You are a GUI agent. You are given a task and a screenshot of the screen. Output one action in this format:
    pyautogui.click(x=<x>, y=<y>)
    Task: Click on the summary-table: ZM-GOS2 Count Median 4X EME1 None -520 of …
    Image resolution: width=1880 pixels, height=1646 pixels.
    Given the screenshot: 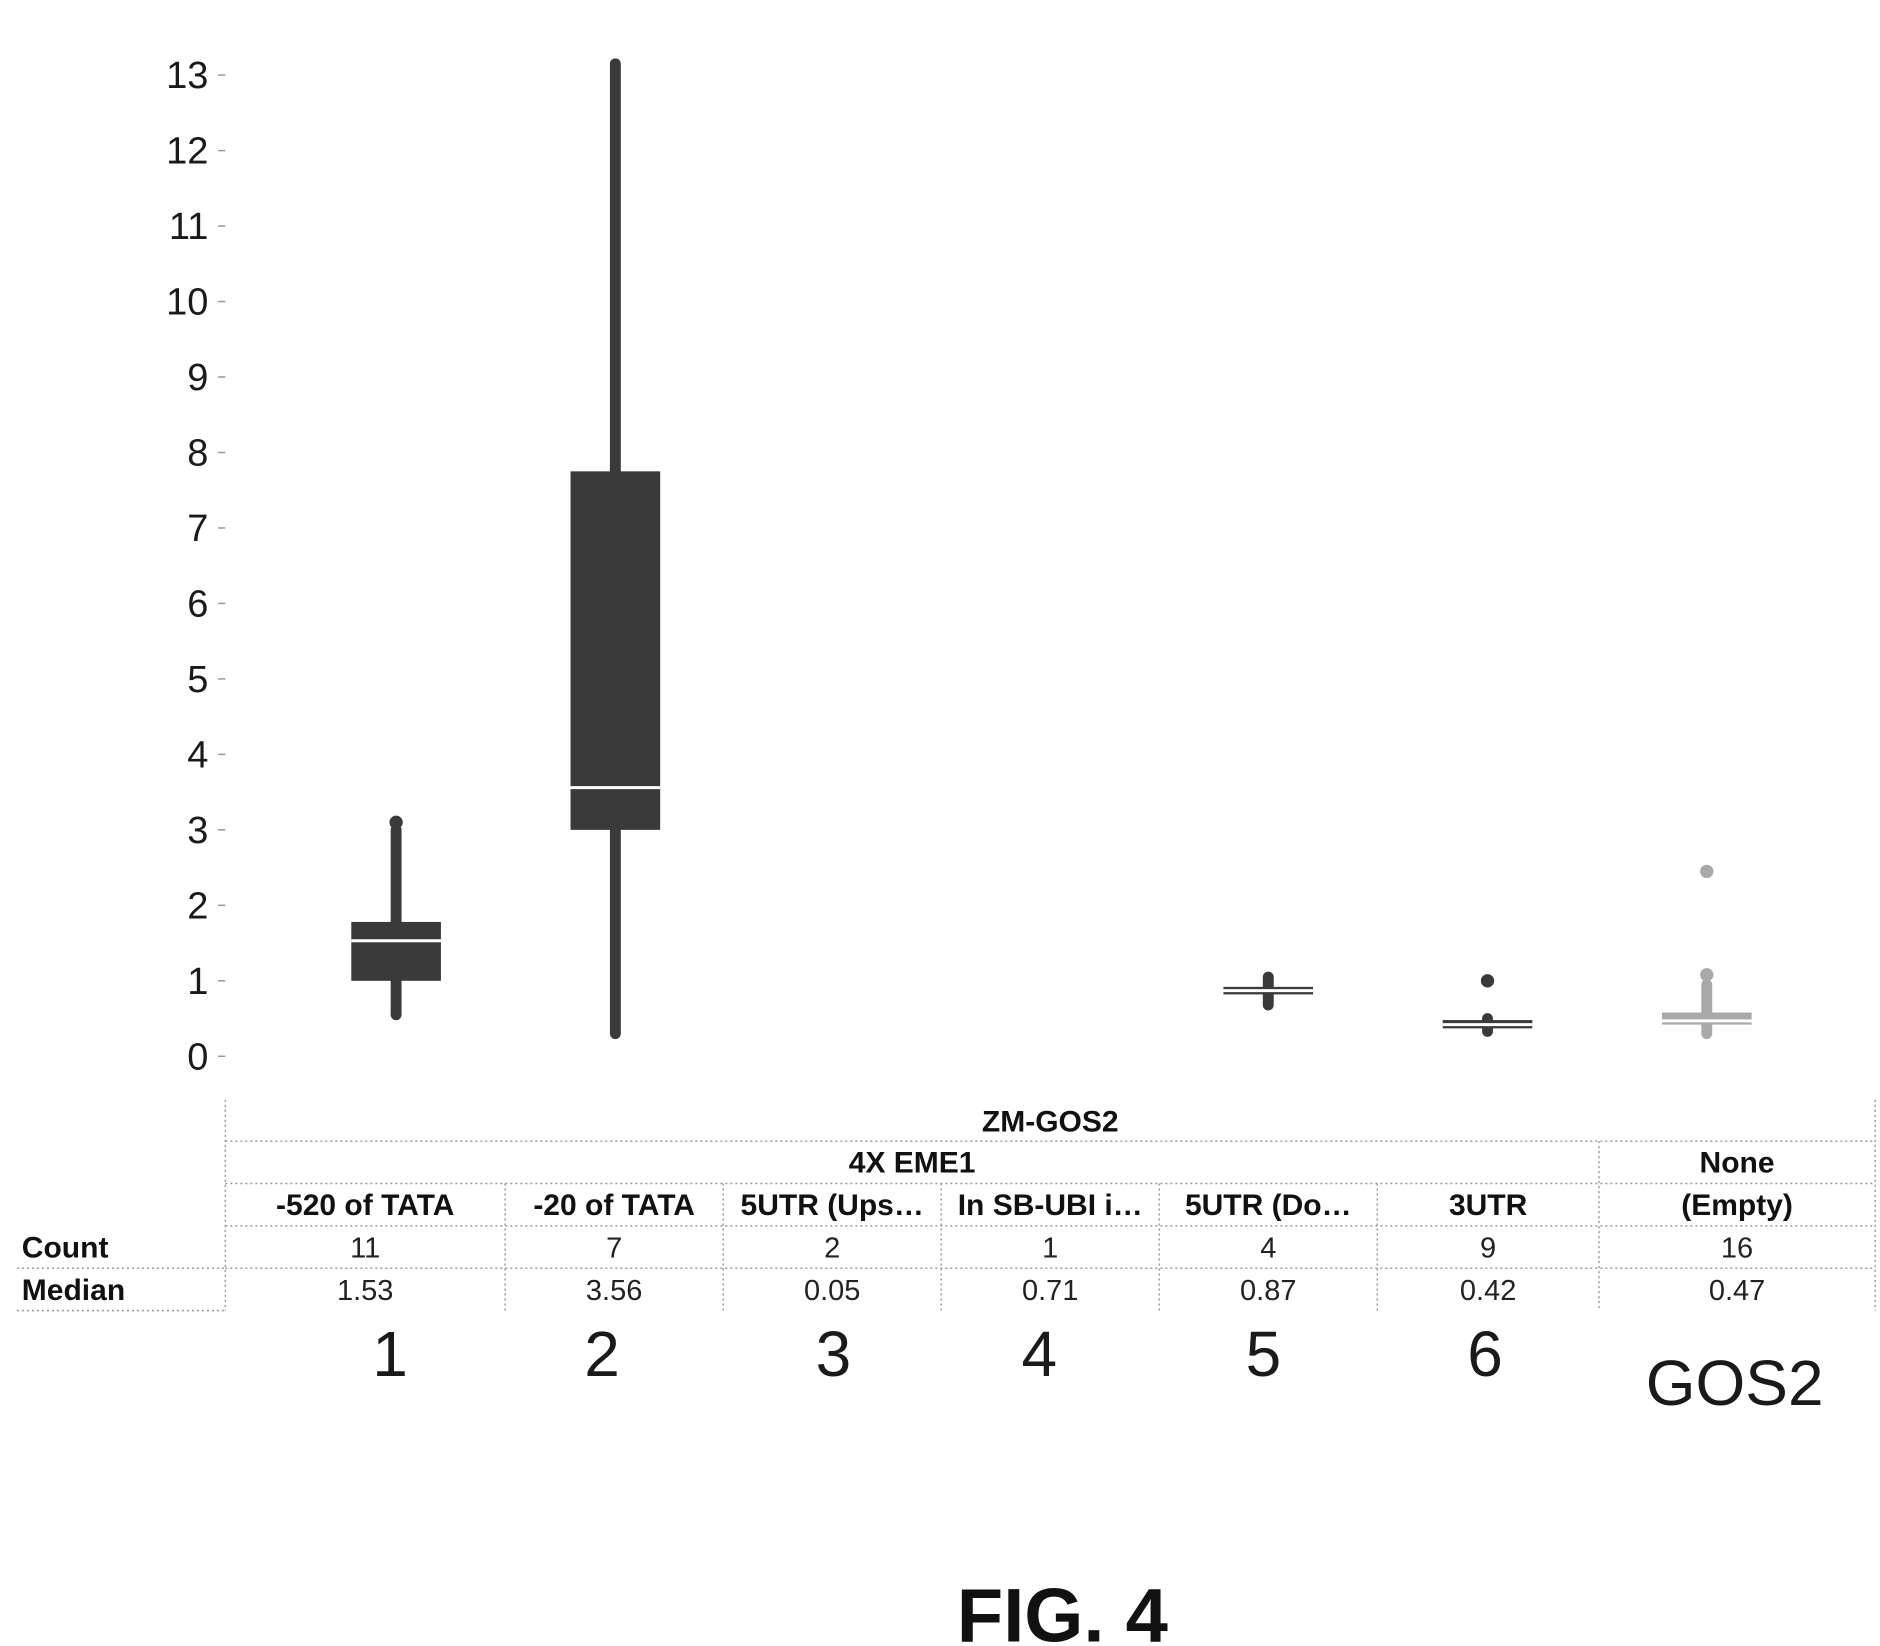 What is the action you would take?
    pyautogui.click(x=946, y=1205)
    